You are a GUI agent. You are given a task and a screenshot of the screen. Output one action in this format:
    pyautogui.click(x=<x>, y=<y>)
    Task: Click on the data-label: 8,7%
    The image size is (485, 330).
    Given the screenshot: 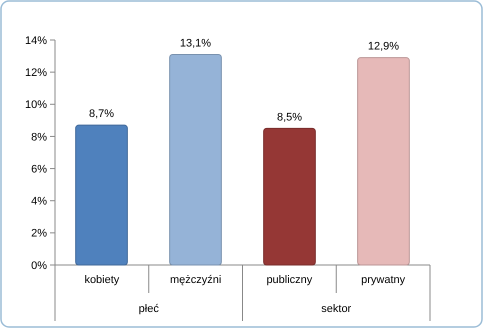 What is the action you would take?
    pyautogui.click(x=101, y=114)
    